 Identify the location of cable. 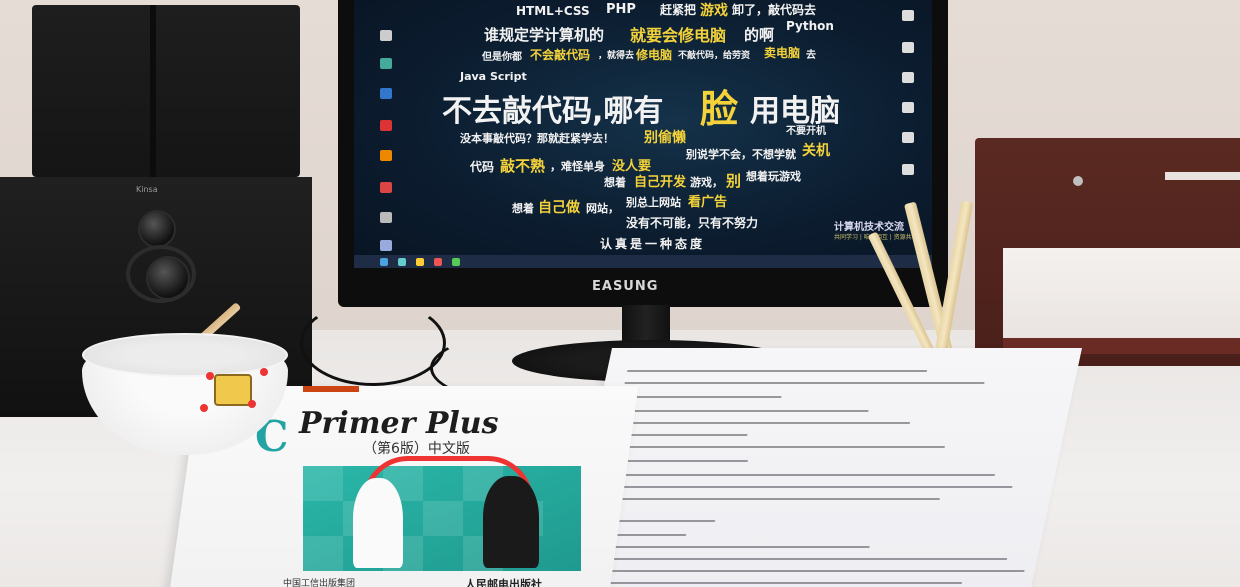
(373, 343).